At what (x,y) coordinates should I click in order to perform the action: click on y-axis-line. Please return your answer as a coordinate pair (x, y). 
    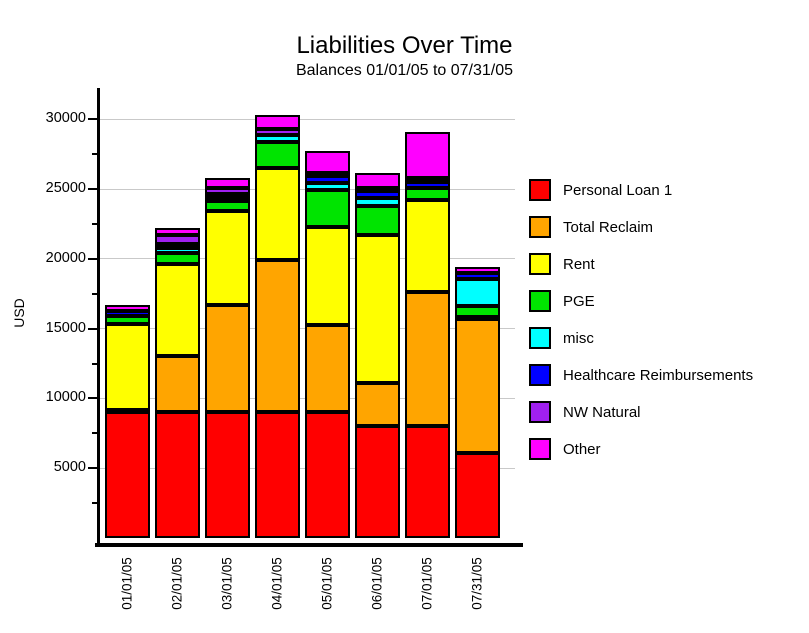
    Looking at the image, I should click on (98, 317).